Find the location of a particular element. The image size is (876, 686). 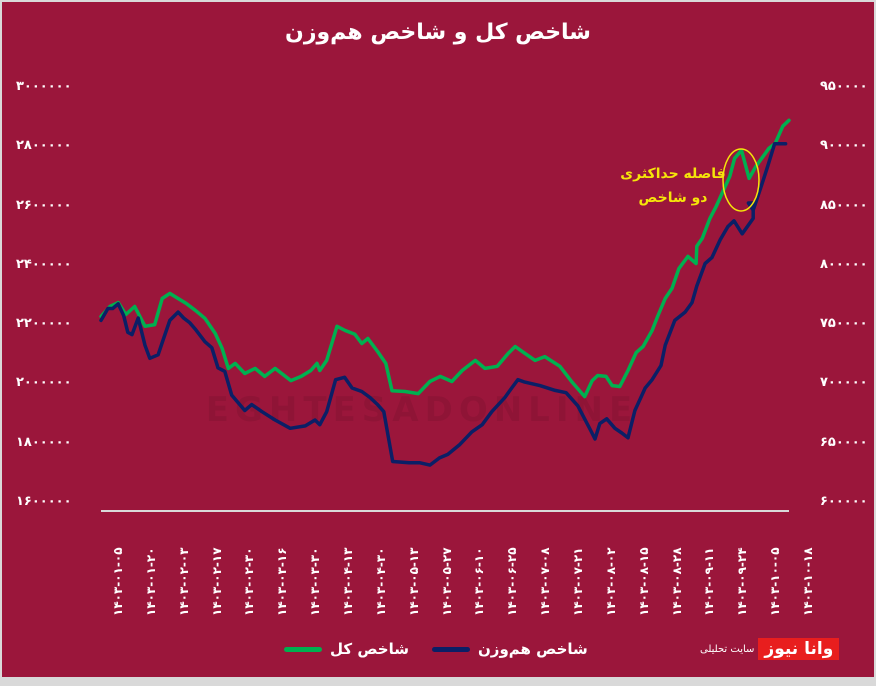

right-axis-tick: ۶۵۰۰۰۰ is located at coordinates (844, 442).